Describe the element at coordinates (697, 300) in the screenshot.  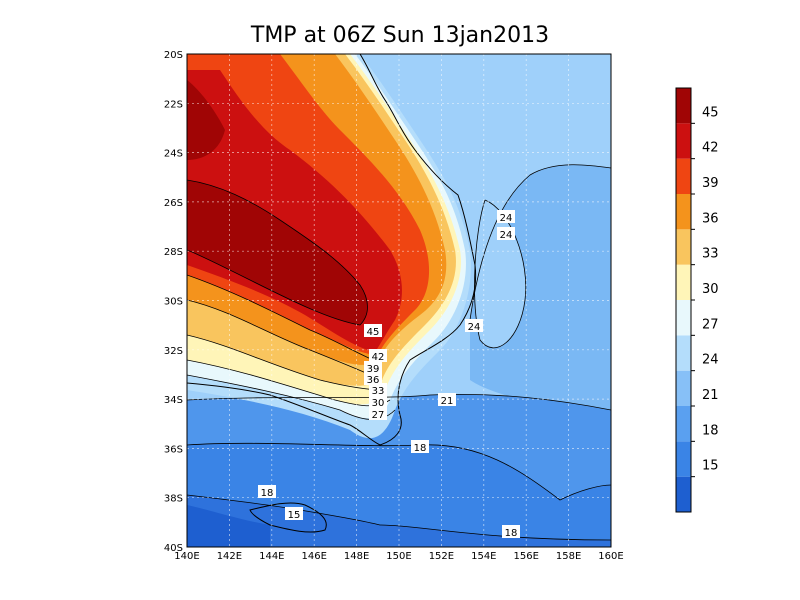
I see `colorbar: 15 18 21 24 27 30 33 36 39 42 45` at that location.